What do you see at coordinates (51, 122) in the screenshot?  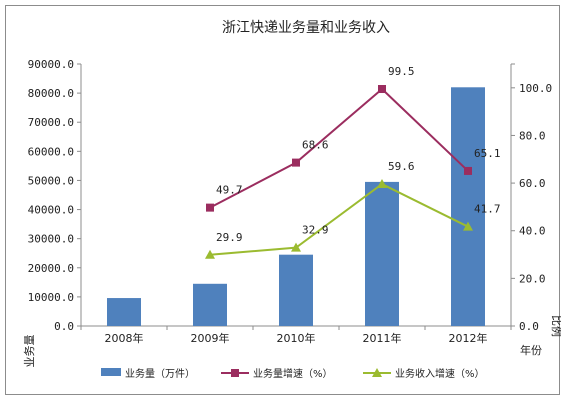 I see `left-tick-label: 70000.0` at bounding box center [51, 122].